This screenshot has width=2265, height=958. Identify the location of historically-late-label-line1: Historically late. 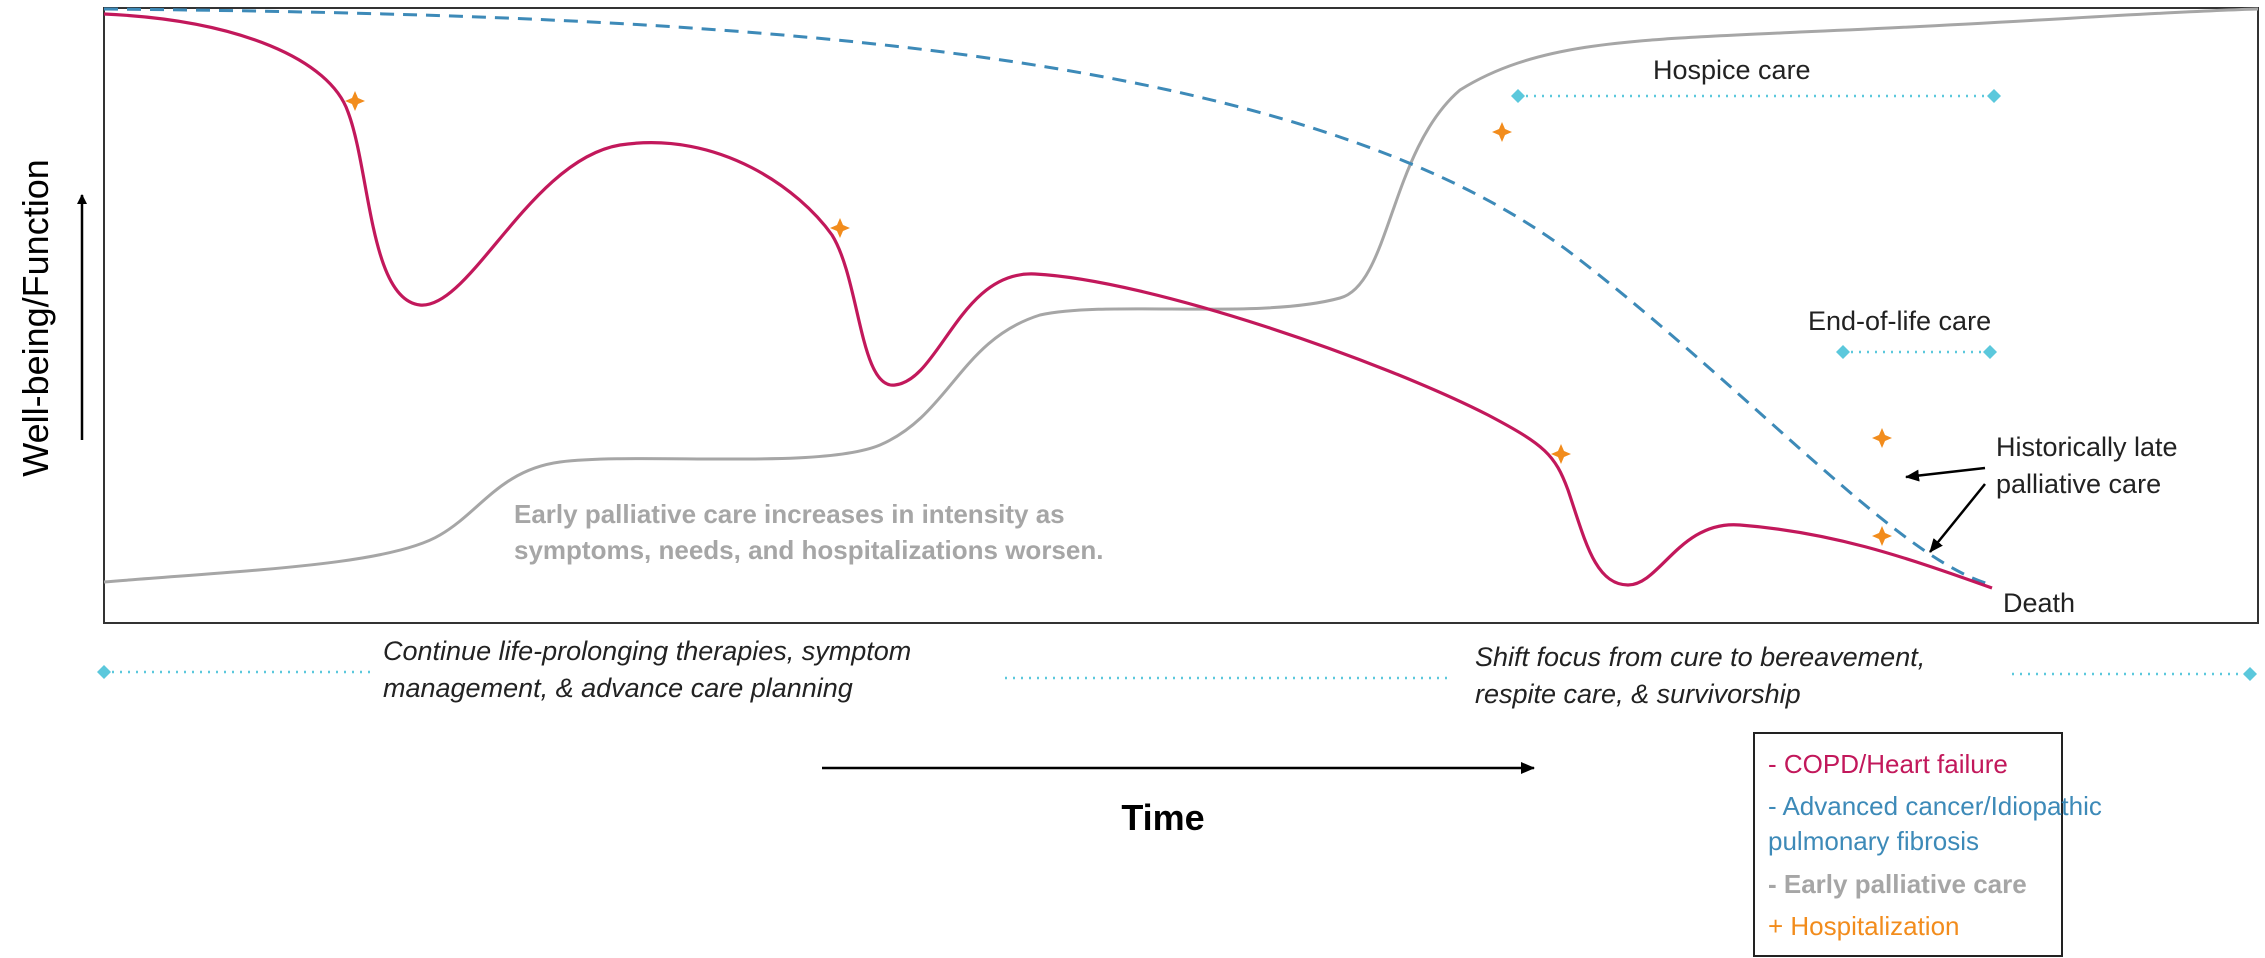
(2087, 447).